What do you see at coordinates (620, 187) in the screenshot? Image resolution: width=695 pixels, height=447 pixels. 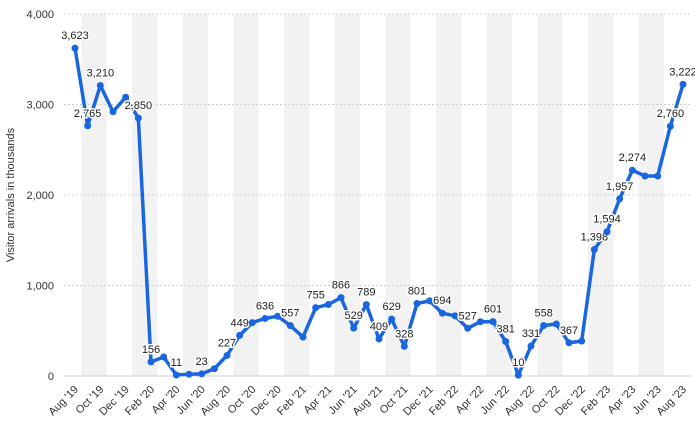 I see `data-label: 1,957` at bounding box center [620, 187].